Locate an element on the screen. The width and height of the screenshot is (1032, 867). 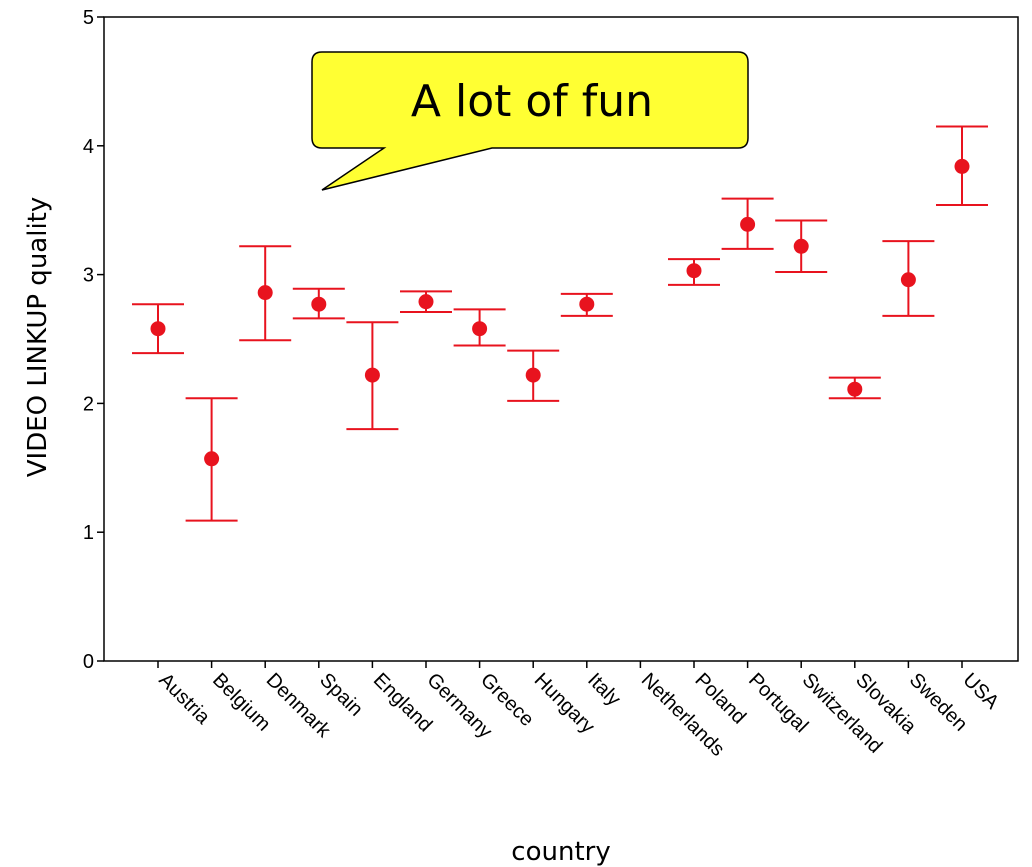
y-tick-label: 0 is located at coordinates (88, 662).